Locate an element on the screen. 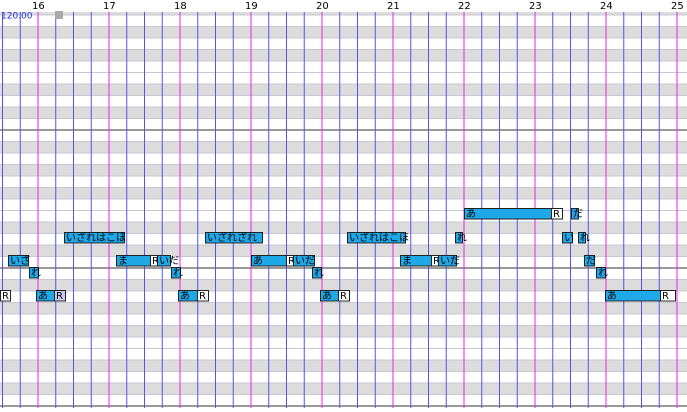  measure-number: 23 is located at coordinates (535, 6).